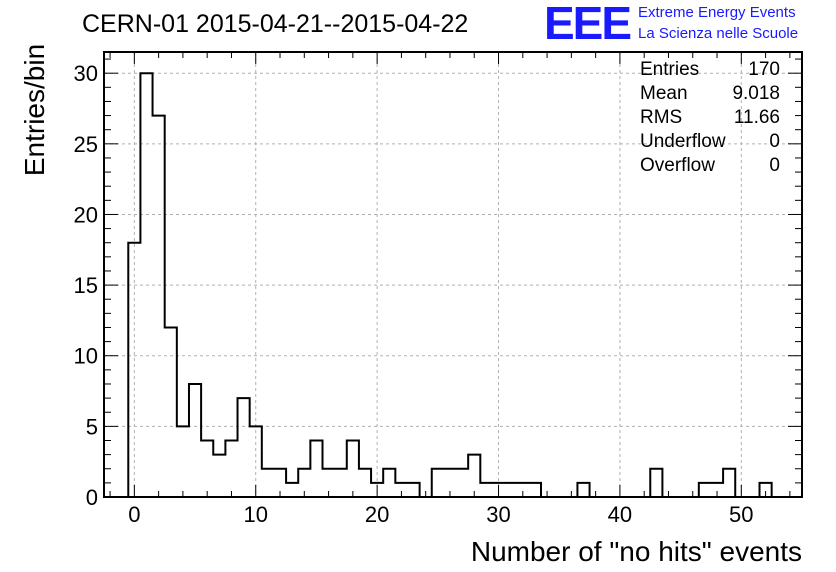  Describe the element at coordinates (710, 70) in the screenshot. I see `stats-row: Entries 170` at that location.